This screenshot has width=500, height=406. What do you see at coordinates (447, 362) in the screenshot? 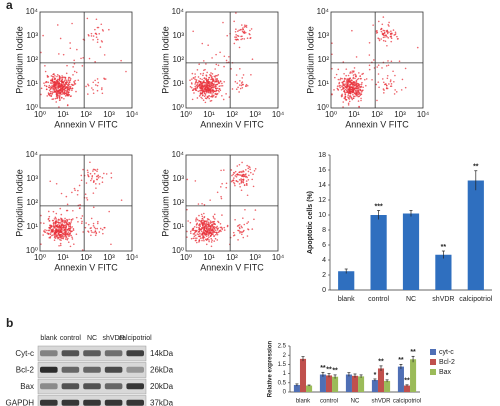
I see `legend-label: Bcl-2` at bounding box center [447, 362].